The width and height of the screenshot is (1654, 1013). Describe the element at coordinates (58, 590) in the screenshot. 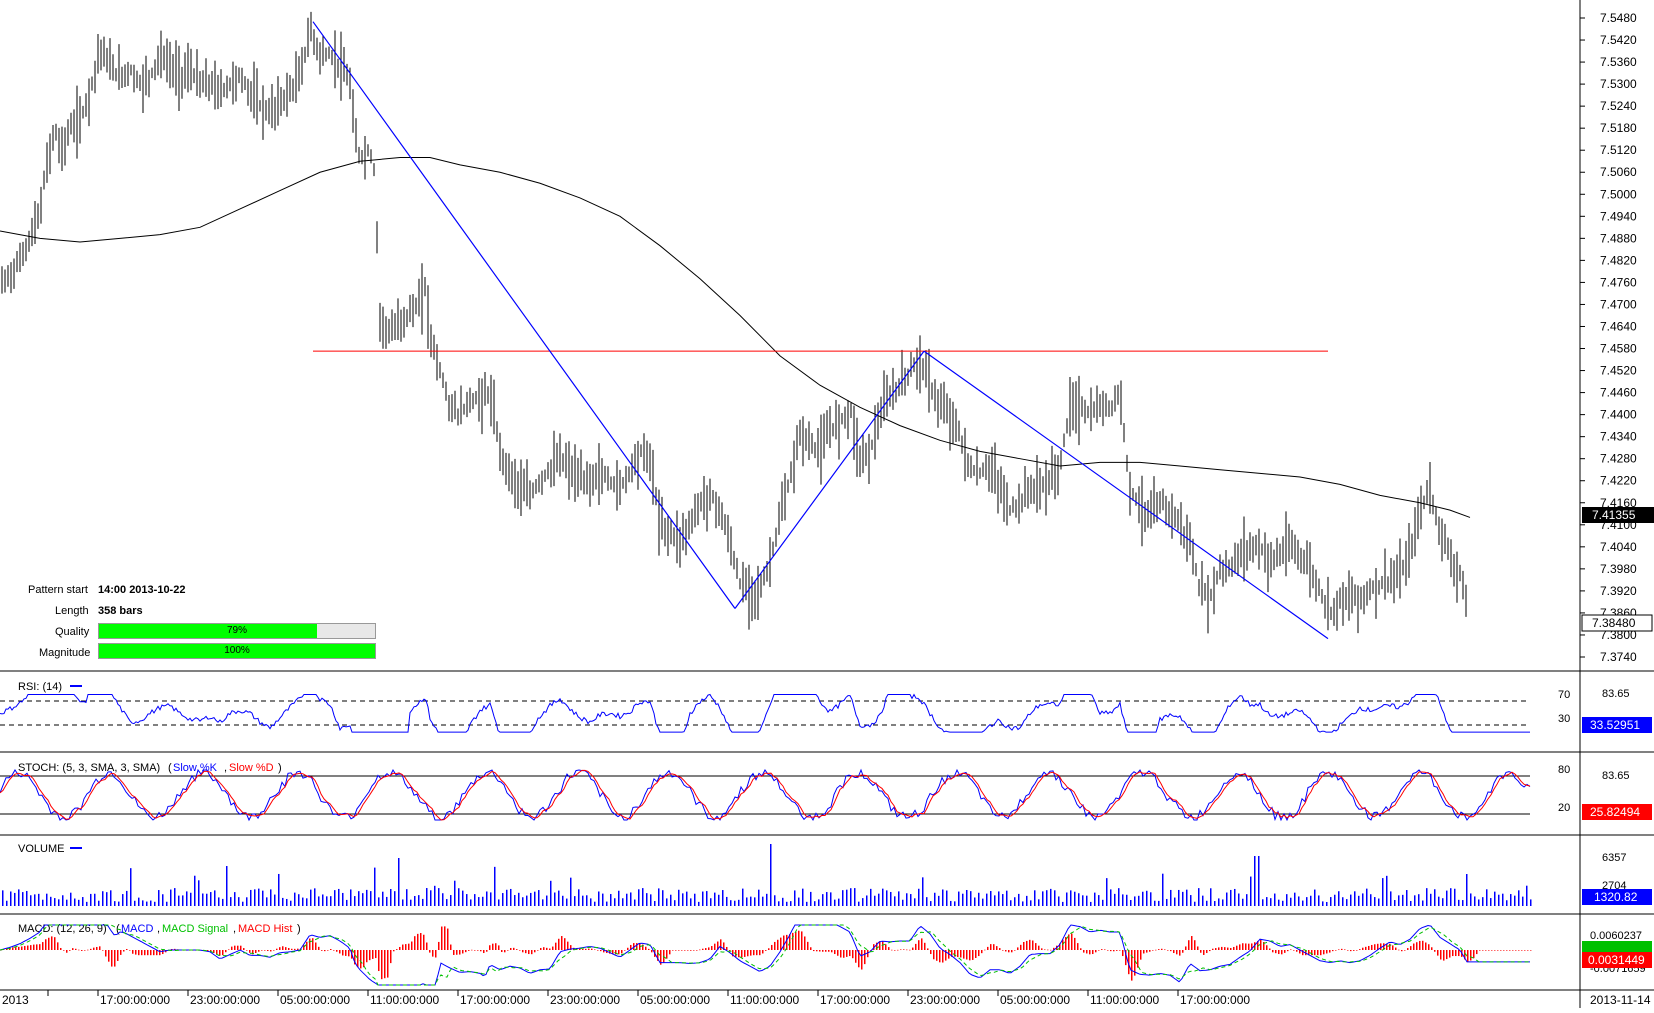

I see `pattern-start-label: Pattern start` at that location.